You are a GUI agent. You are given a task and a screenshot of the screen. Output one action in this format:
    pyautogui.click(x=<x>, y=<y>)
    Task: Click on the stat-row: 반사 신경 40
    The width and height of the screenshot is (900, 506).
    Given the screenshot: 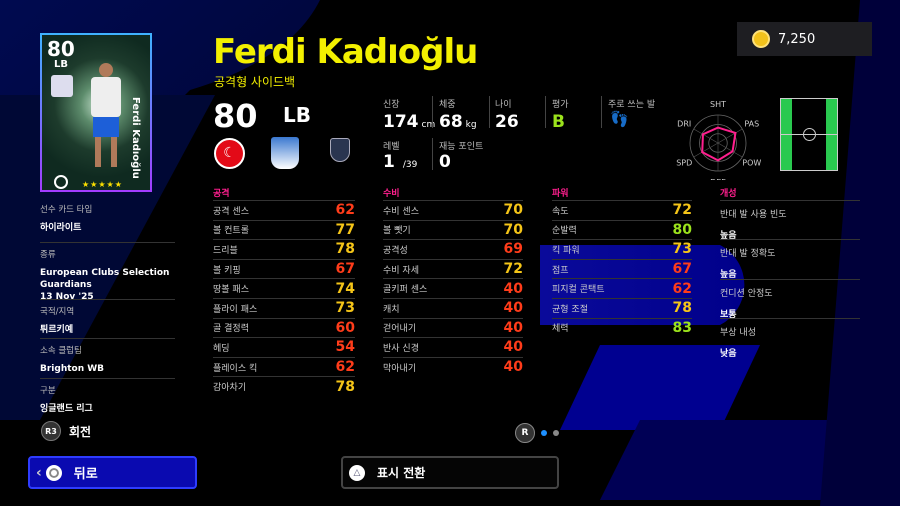 What is the action you would take?
    pyautogui.click(x=453, y=347)
    